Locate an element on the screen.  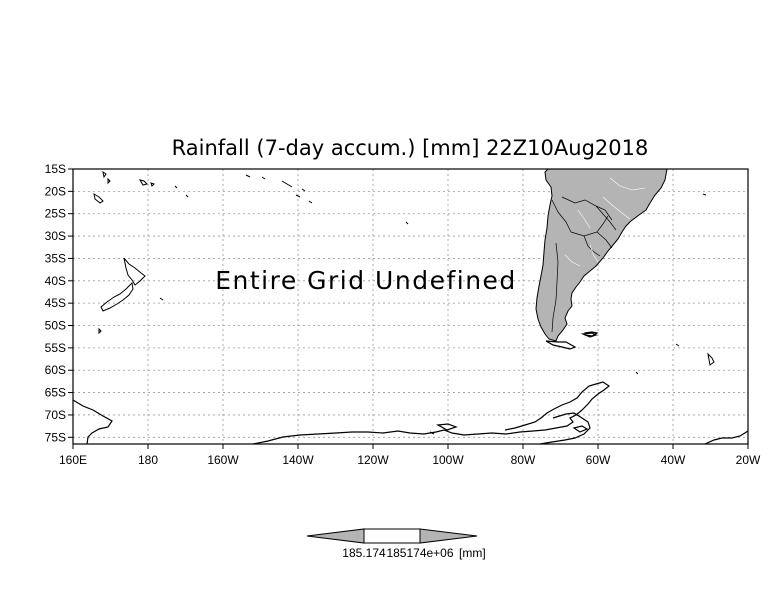
x-tick-label: 140W is located at coordinates (298, 460).